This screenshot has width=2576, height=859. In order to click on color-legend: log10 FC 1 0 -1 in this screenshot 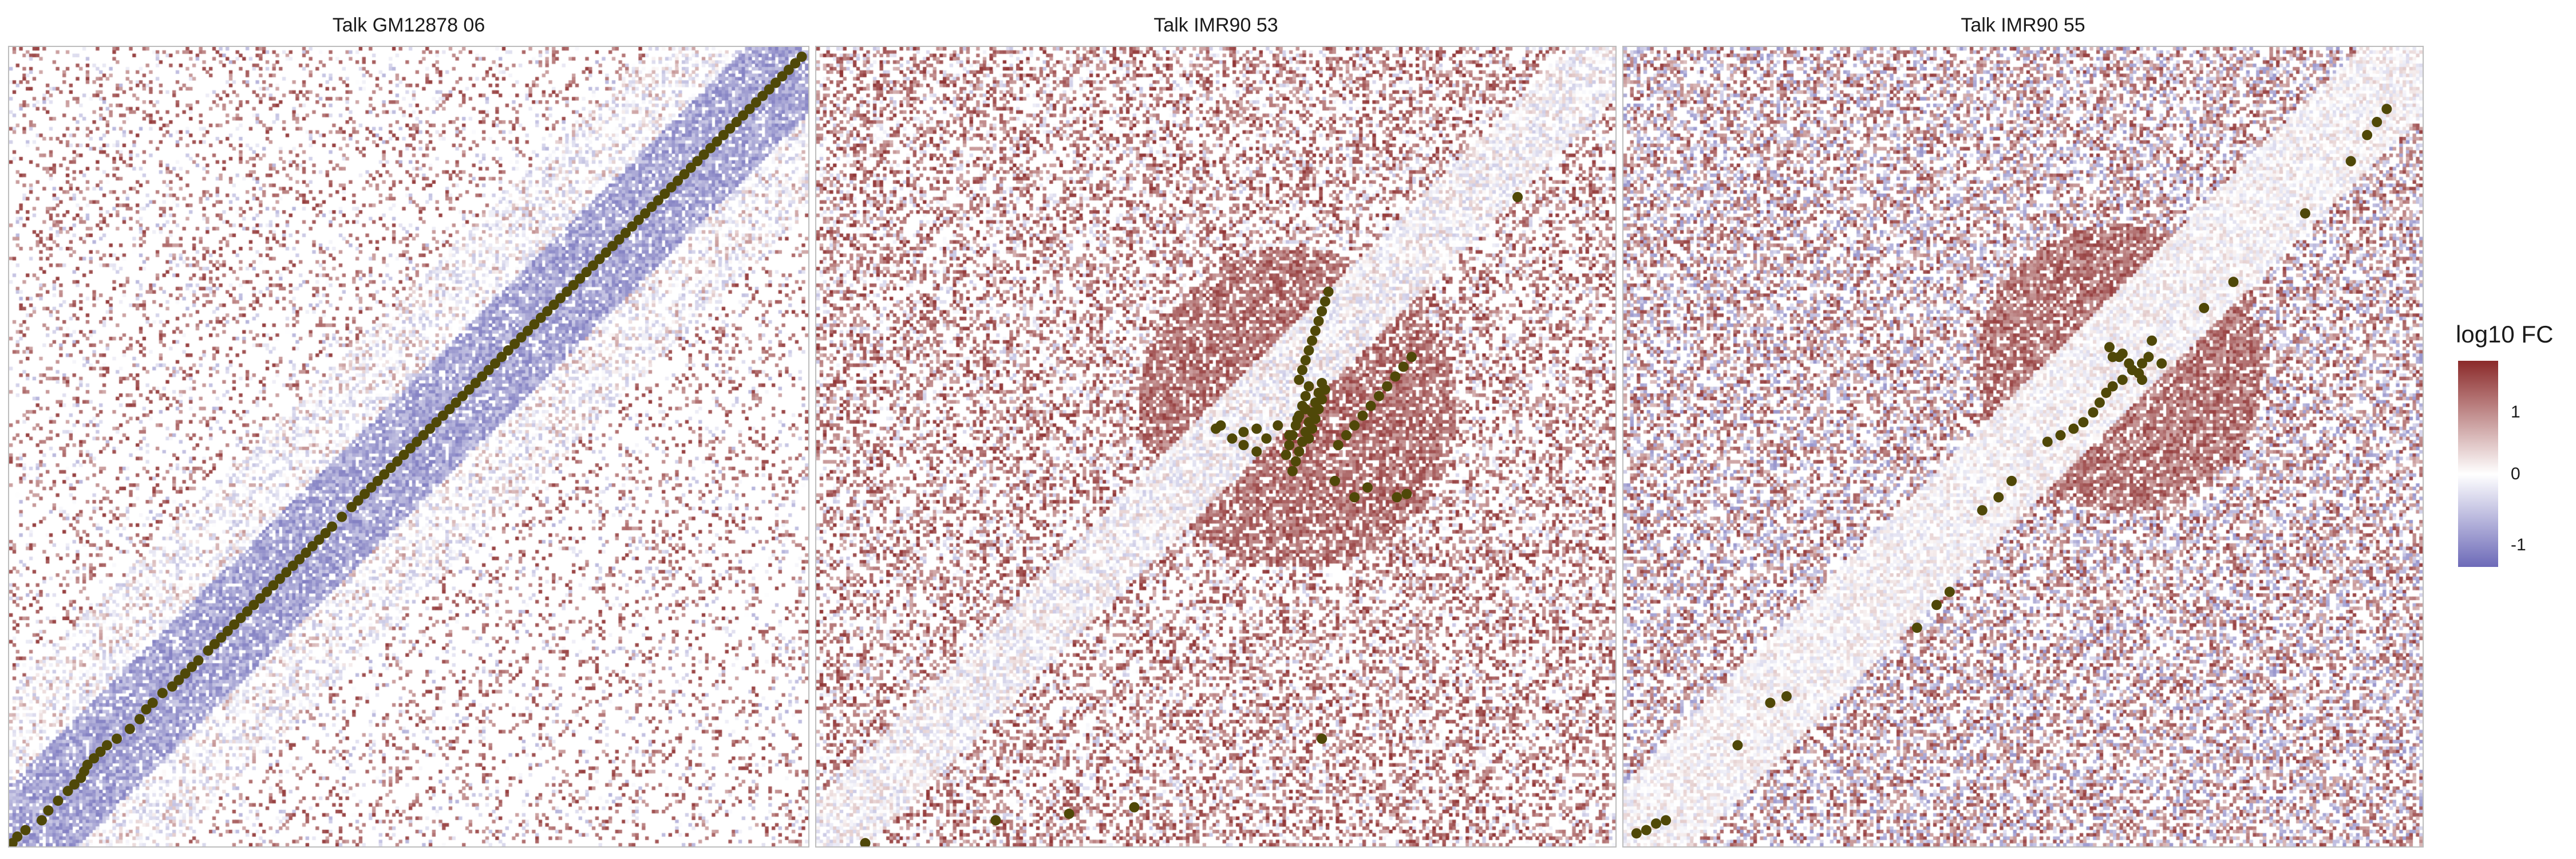, I will do `click(2510, 453)`.